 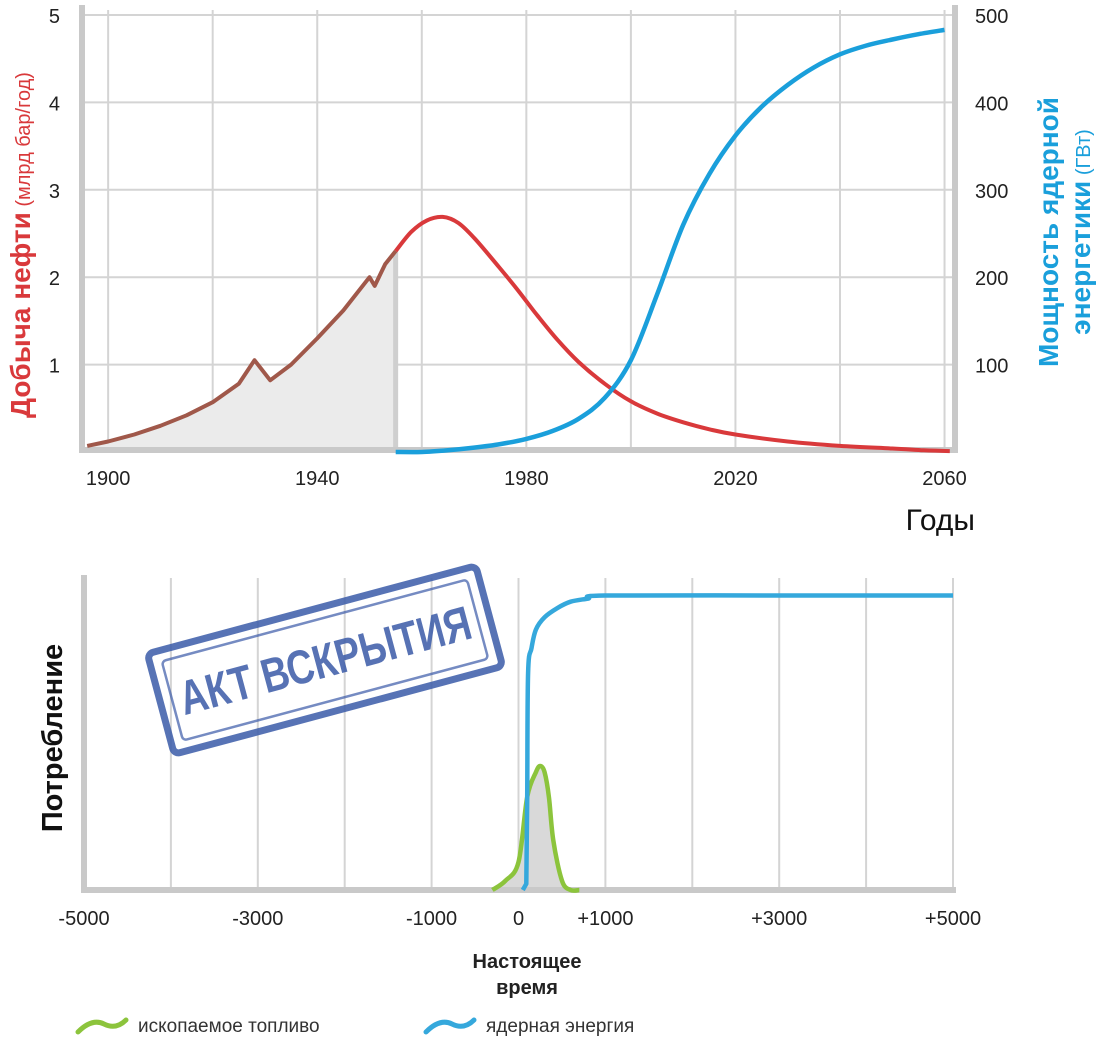 I want to click on oil-production-historic-line, so click(x=242, y=348).